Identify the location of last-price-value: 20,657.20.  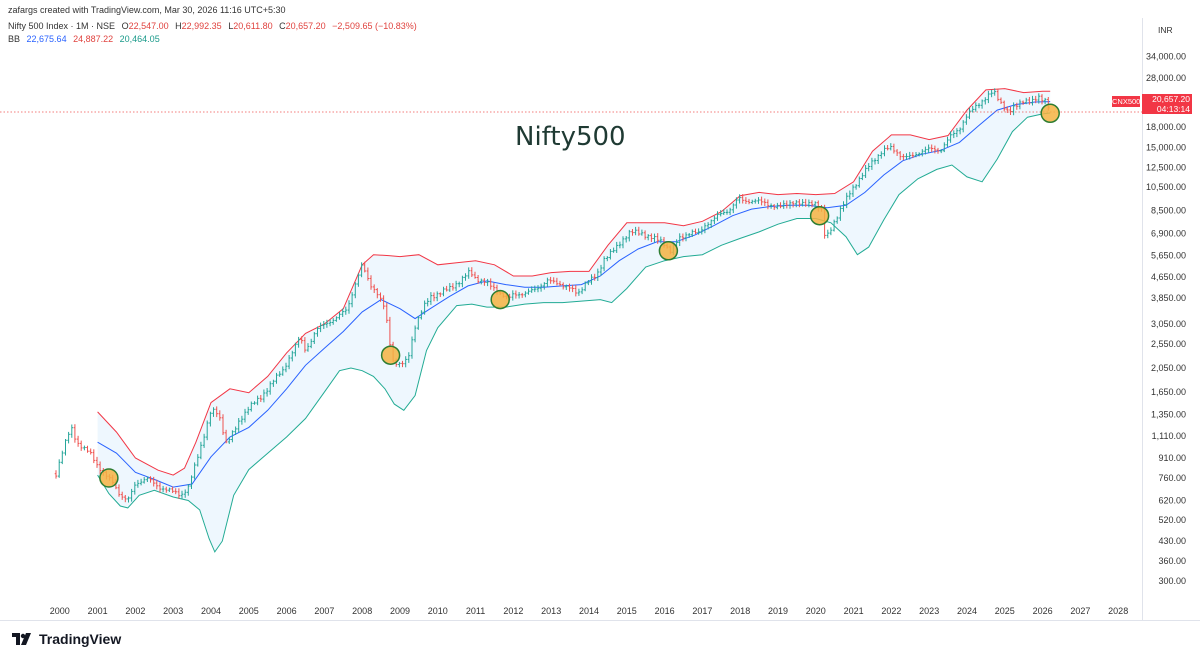
(1171, 99).